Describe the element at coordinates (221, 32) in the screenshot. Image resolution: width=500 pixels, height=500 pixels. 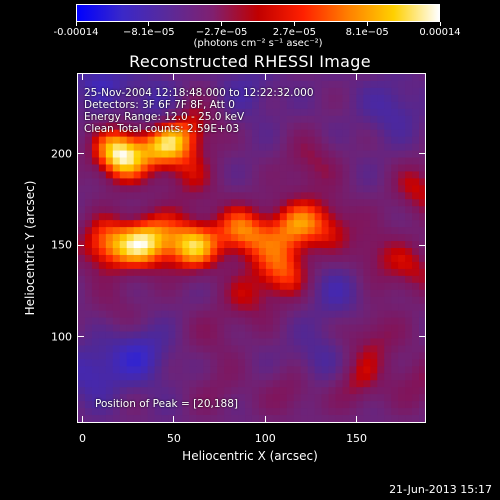
I see `colorbar-tick-label: −2.7e−05` at that location.